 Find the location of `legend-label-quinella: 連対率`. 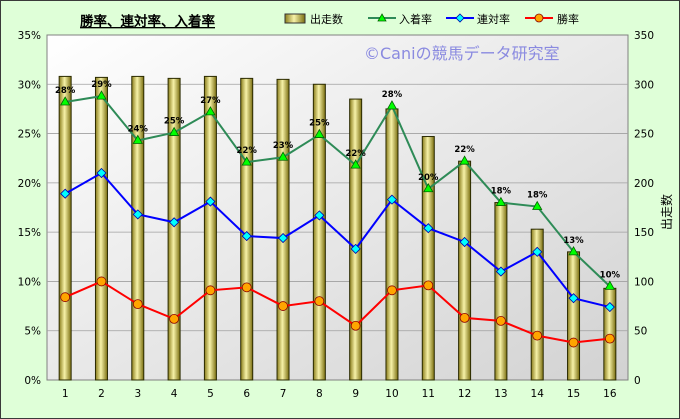

legend-label-quinella: 連対率 is located at coordinates (493, 19).